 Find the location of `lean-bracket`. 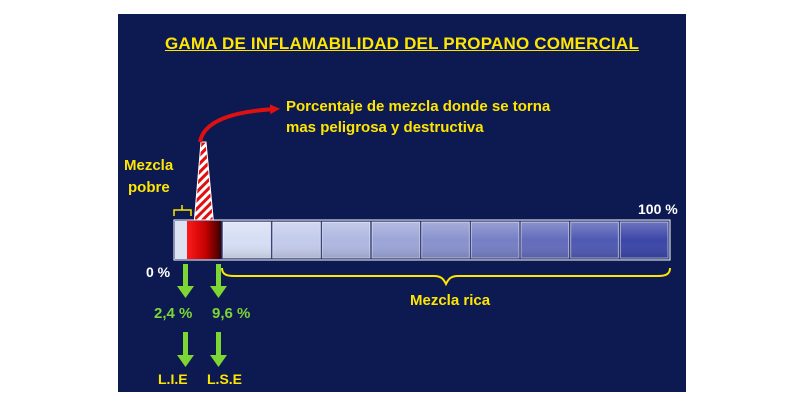

lean-bracket is located at coordinates (182, 210).